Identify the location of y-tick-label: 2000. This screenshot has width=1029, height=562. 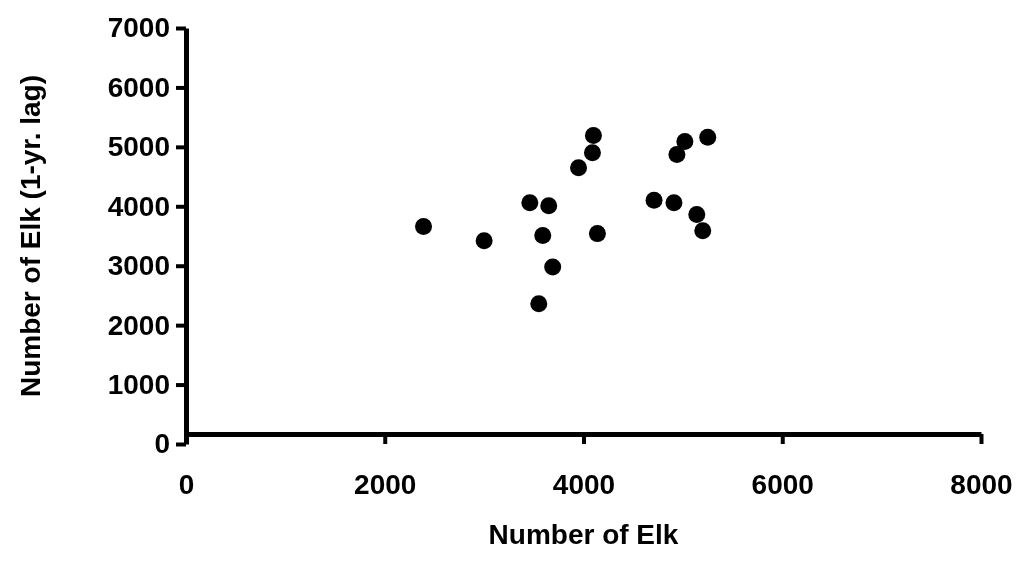
(138, 325).